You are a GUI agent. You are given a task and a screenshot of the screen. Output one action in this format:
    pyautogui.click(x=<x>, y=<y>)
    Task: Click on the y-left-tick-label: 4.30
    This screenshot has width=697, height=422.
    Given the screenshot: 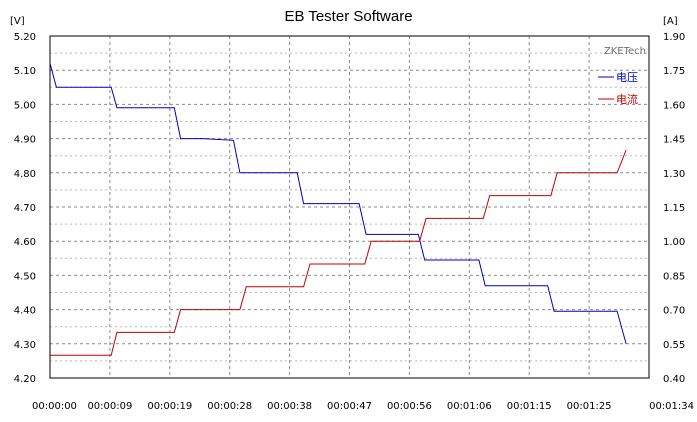 What is the action you would take?
    pyautogui.click(x=25, y=345)
    